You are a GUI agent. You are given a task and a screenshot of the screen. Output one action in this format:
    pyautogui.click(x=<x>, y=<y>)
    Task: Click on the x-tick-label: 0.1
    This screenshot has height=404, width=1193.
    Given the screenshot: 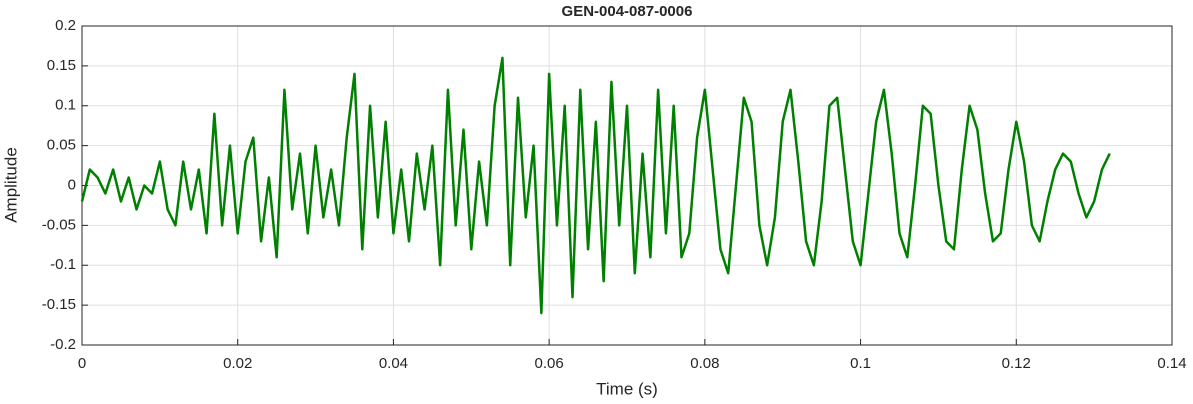 What is the action you would take?
    pyautogui.click(x=860, y=363)
    